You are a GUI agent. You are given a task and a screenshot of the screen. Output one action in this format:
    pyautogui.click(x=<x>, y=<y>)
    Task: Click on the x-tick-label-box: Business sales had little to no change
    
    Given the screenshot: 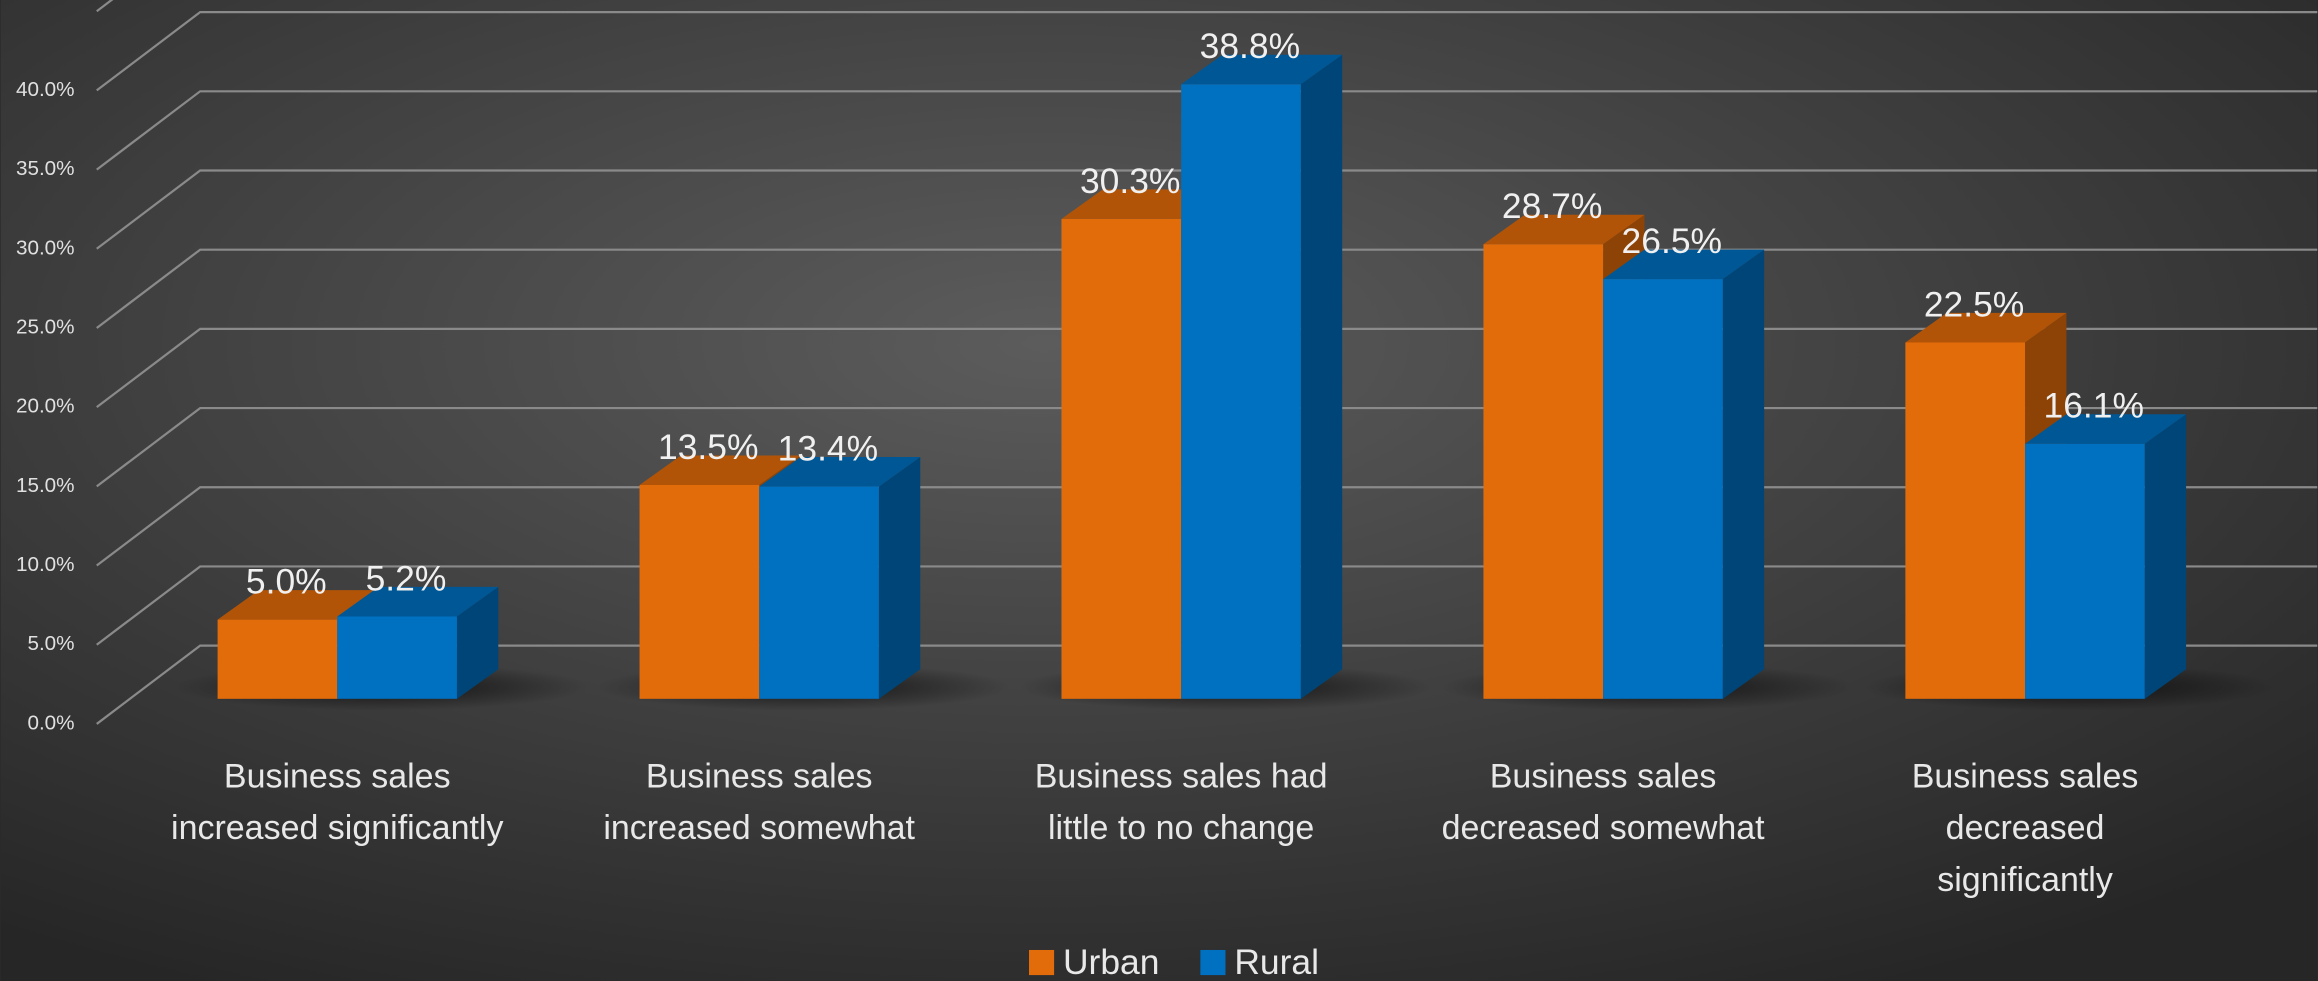 What is the action you would take?
    pyautogui.click(x=1181, y=801)
    